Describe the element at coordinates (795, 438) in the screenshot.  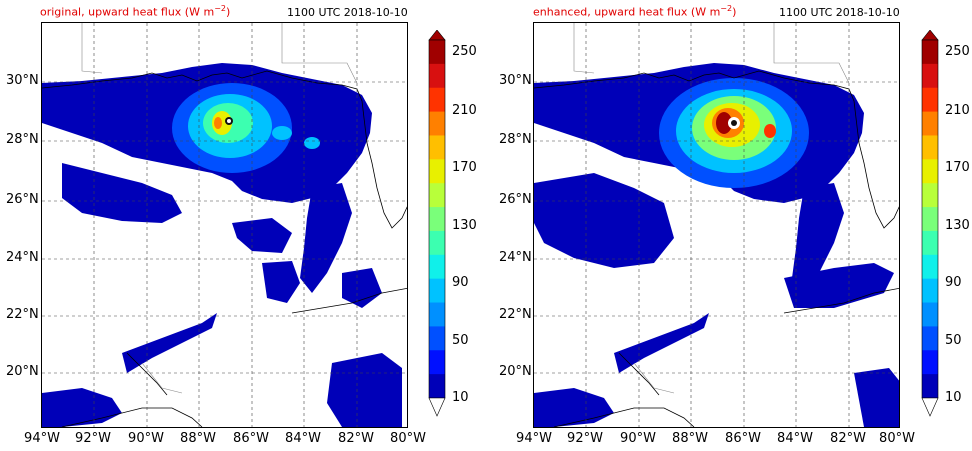
I see `lon-label: 84°W` at that location.